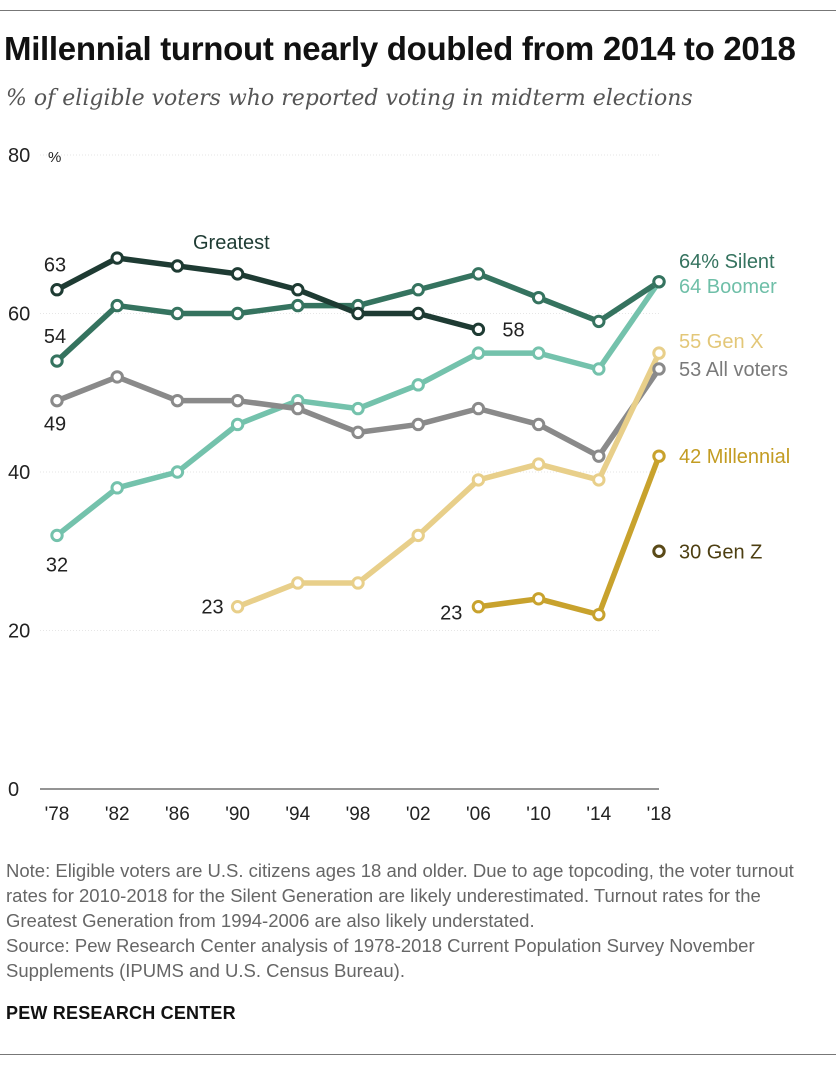 This screenshot has width=840, height=1068. What do you see at coordinates (55, 425) in the screenshot?
I see `data-label-all-voters: 49` at bounding box center [55, 425].